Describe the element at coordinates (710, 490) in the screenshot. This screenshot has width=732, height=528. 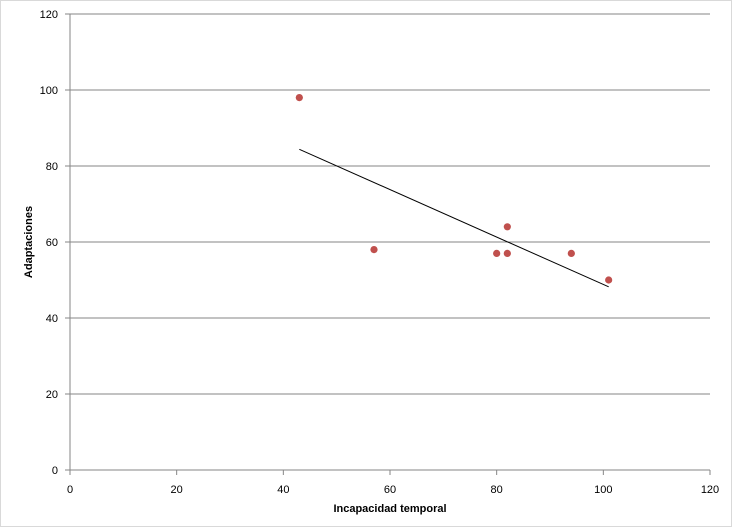
I see `x-tick-label: 120` at that location.